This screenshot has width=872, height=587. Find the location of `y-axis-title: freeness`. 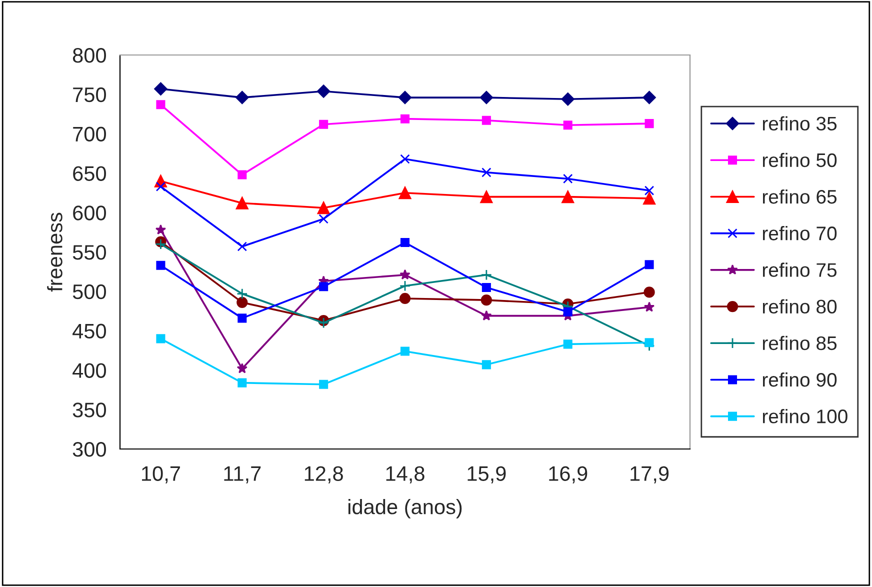

y-axis-title: freeness is located at coordinates (54, 252).